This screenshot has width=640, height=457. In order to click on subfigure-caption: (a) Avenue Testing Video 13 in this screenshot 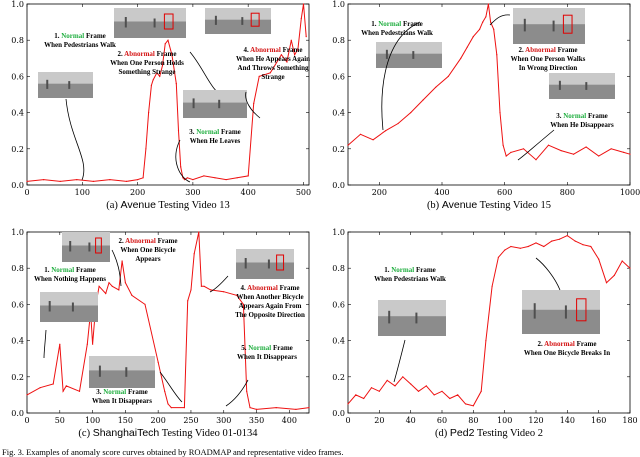, I will do `click(168, 205)`.